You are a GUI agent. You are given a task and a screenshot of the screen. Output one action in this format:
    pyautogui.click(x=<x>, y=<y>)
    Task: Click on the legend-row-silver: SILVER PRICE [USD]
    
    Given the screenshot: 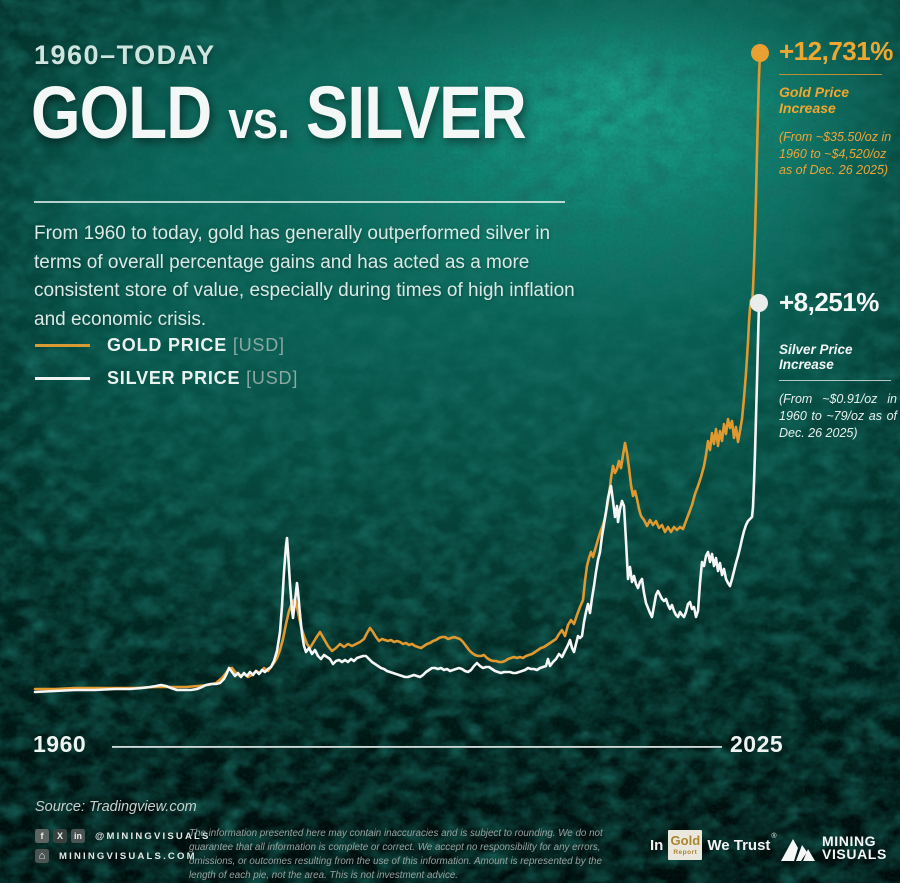 What is the action you would take?
    pyautogui.click(x=166, y=378)
    